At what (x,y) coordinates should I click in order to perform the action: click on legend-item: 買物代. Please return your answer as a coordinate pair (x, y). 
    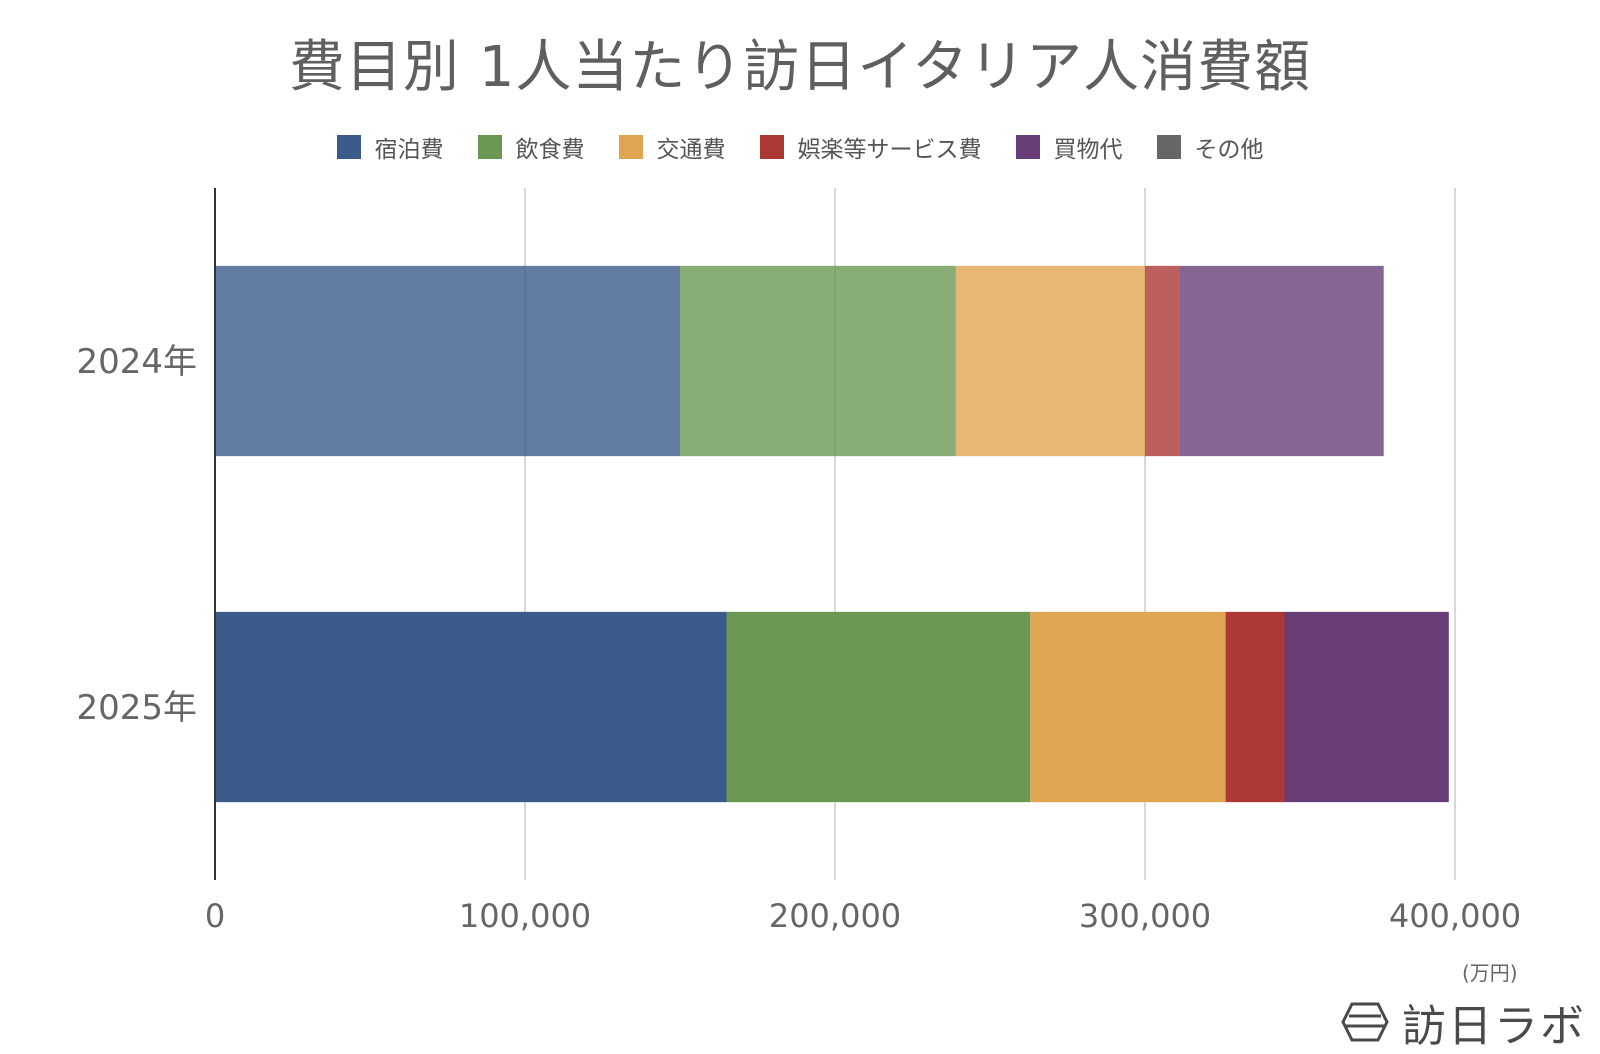
    Looking at the image, I should click on (1069, 147).